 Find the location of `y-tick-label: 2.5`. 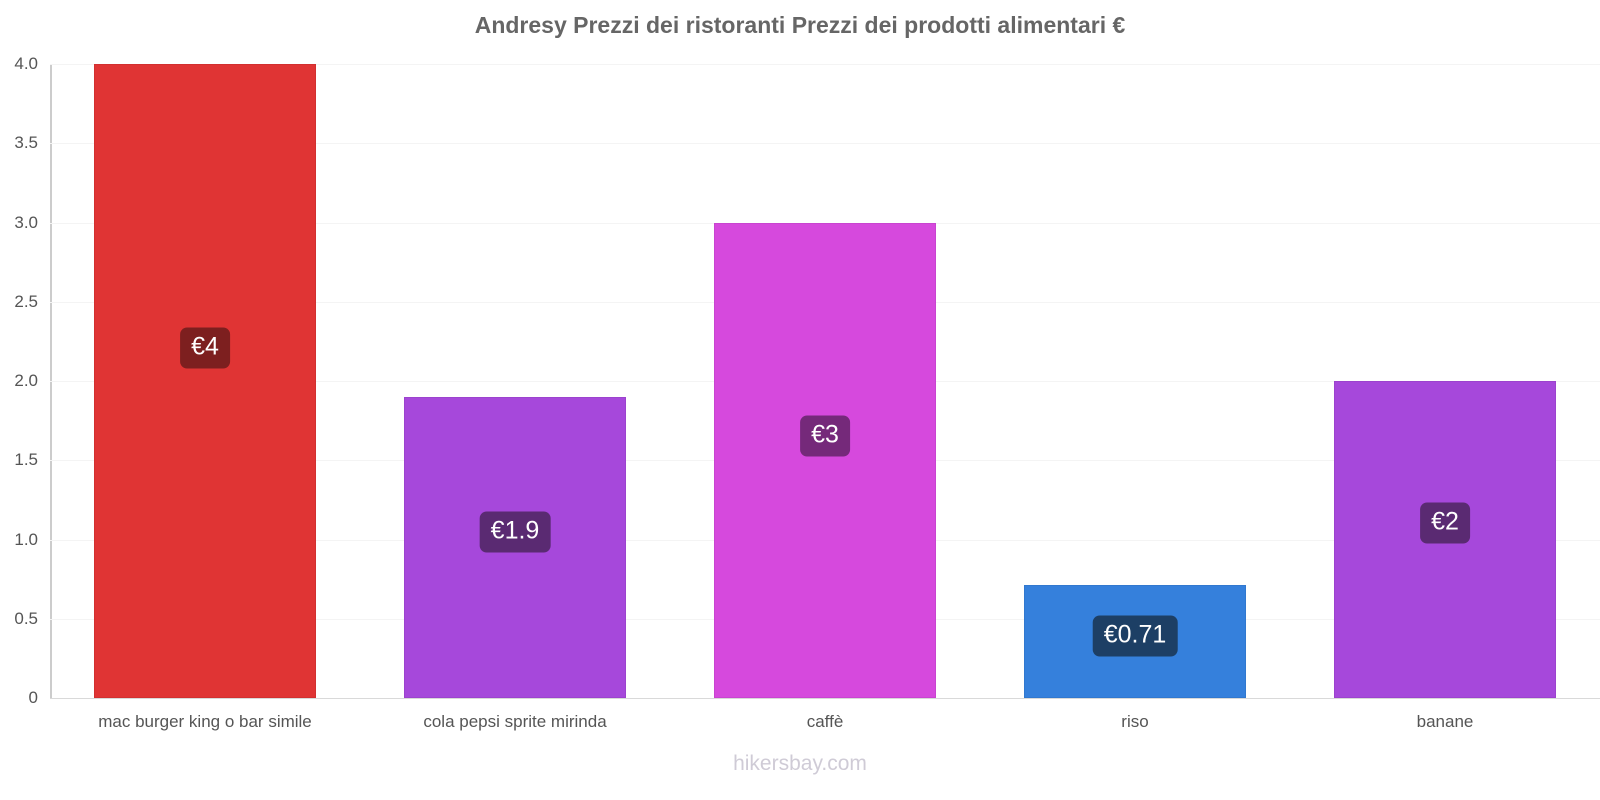

y-tick-label: 2.5 is located at coordinates (26, 301).